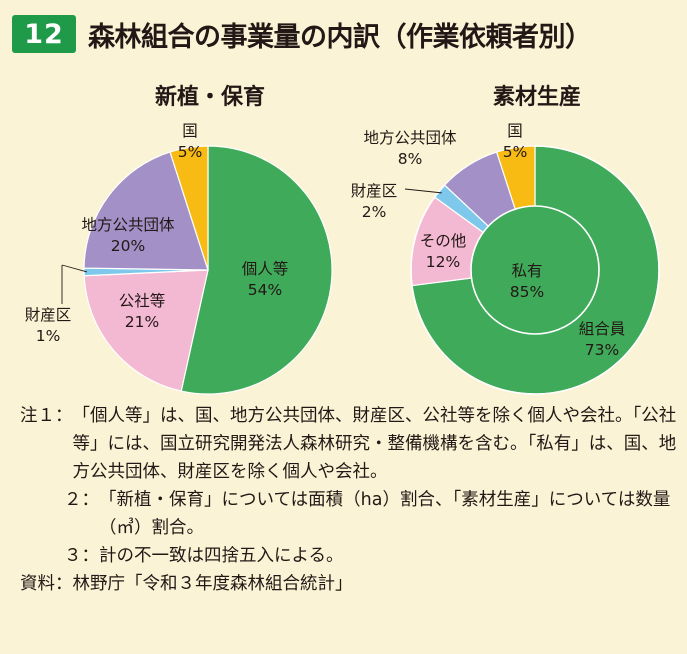  Describe the element at coordinates (212, 584) in the screenshot. I see `source-text: 林野庁「令和３年度森林組合統計」` at that location.